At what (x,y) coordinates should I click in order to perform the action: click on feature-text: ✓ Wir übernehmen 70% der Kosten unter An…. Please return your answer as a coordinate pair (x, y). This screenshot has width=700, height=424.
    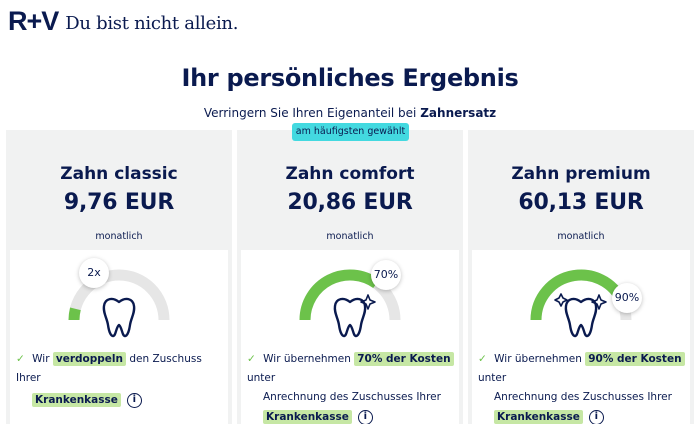
    Looking at the image, I should click on (352, 387).